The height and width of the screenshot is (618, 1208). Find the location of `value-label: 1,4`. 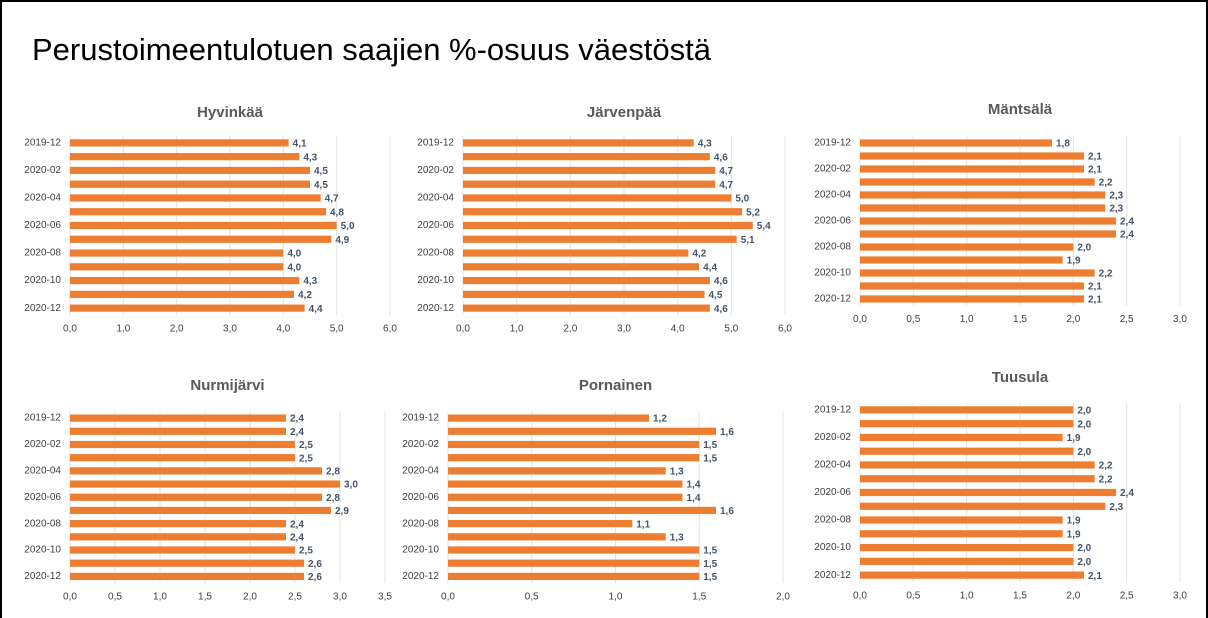

value-label: 1,4 is located at coordinates (694, 485).